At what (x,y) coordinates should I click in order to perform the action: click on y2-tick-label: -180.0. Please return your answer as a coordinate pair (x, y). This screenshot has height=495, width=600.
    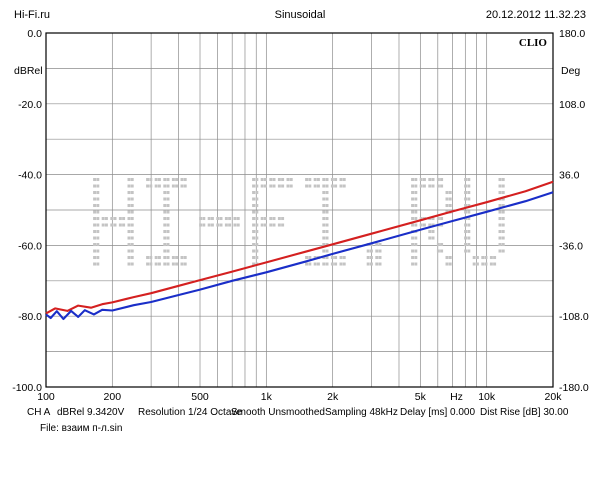
    Looking at the image, I should click on (574, 388).